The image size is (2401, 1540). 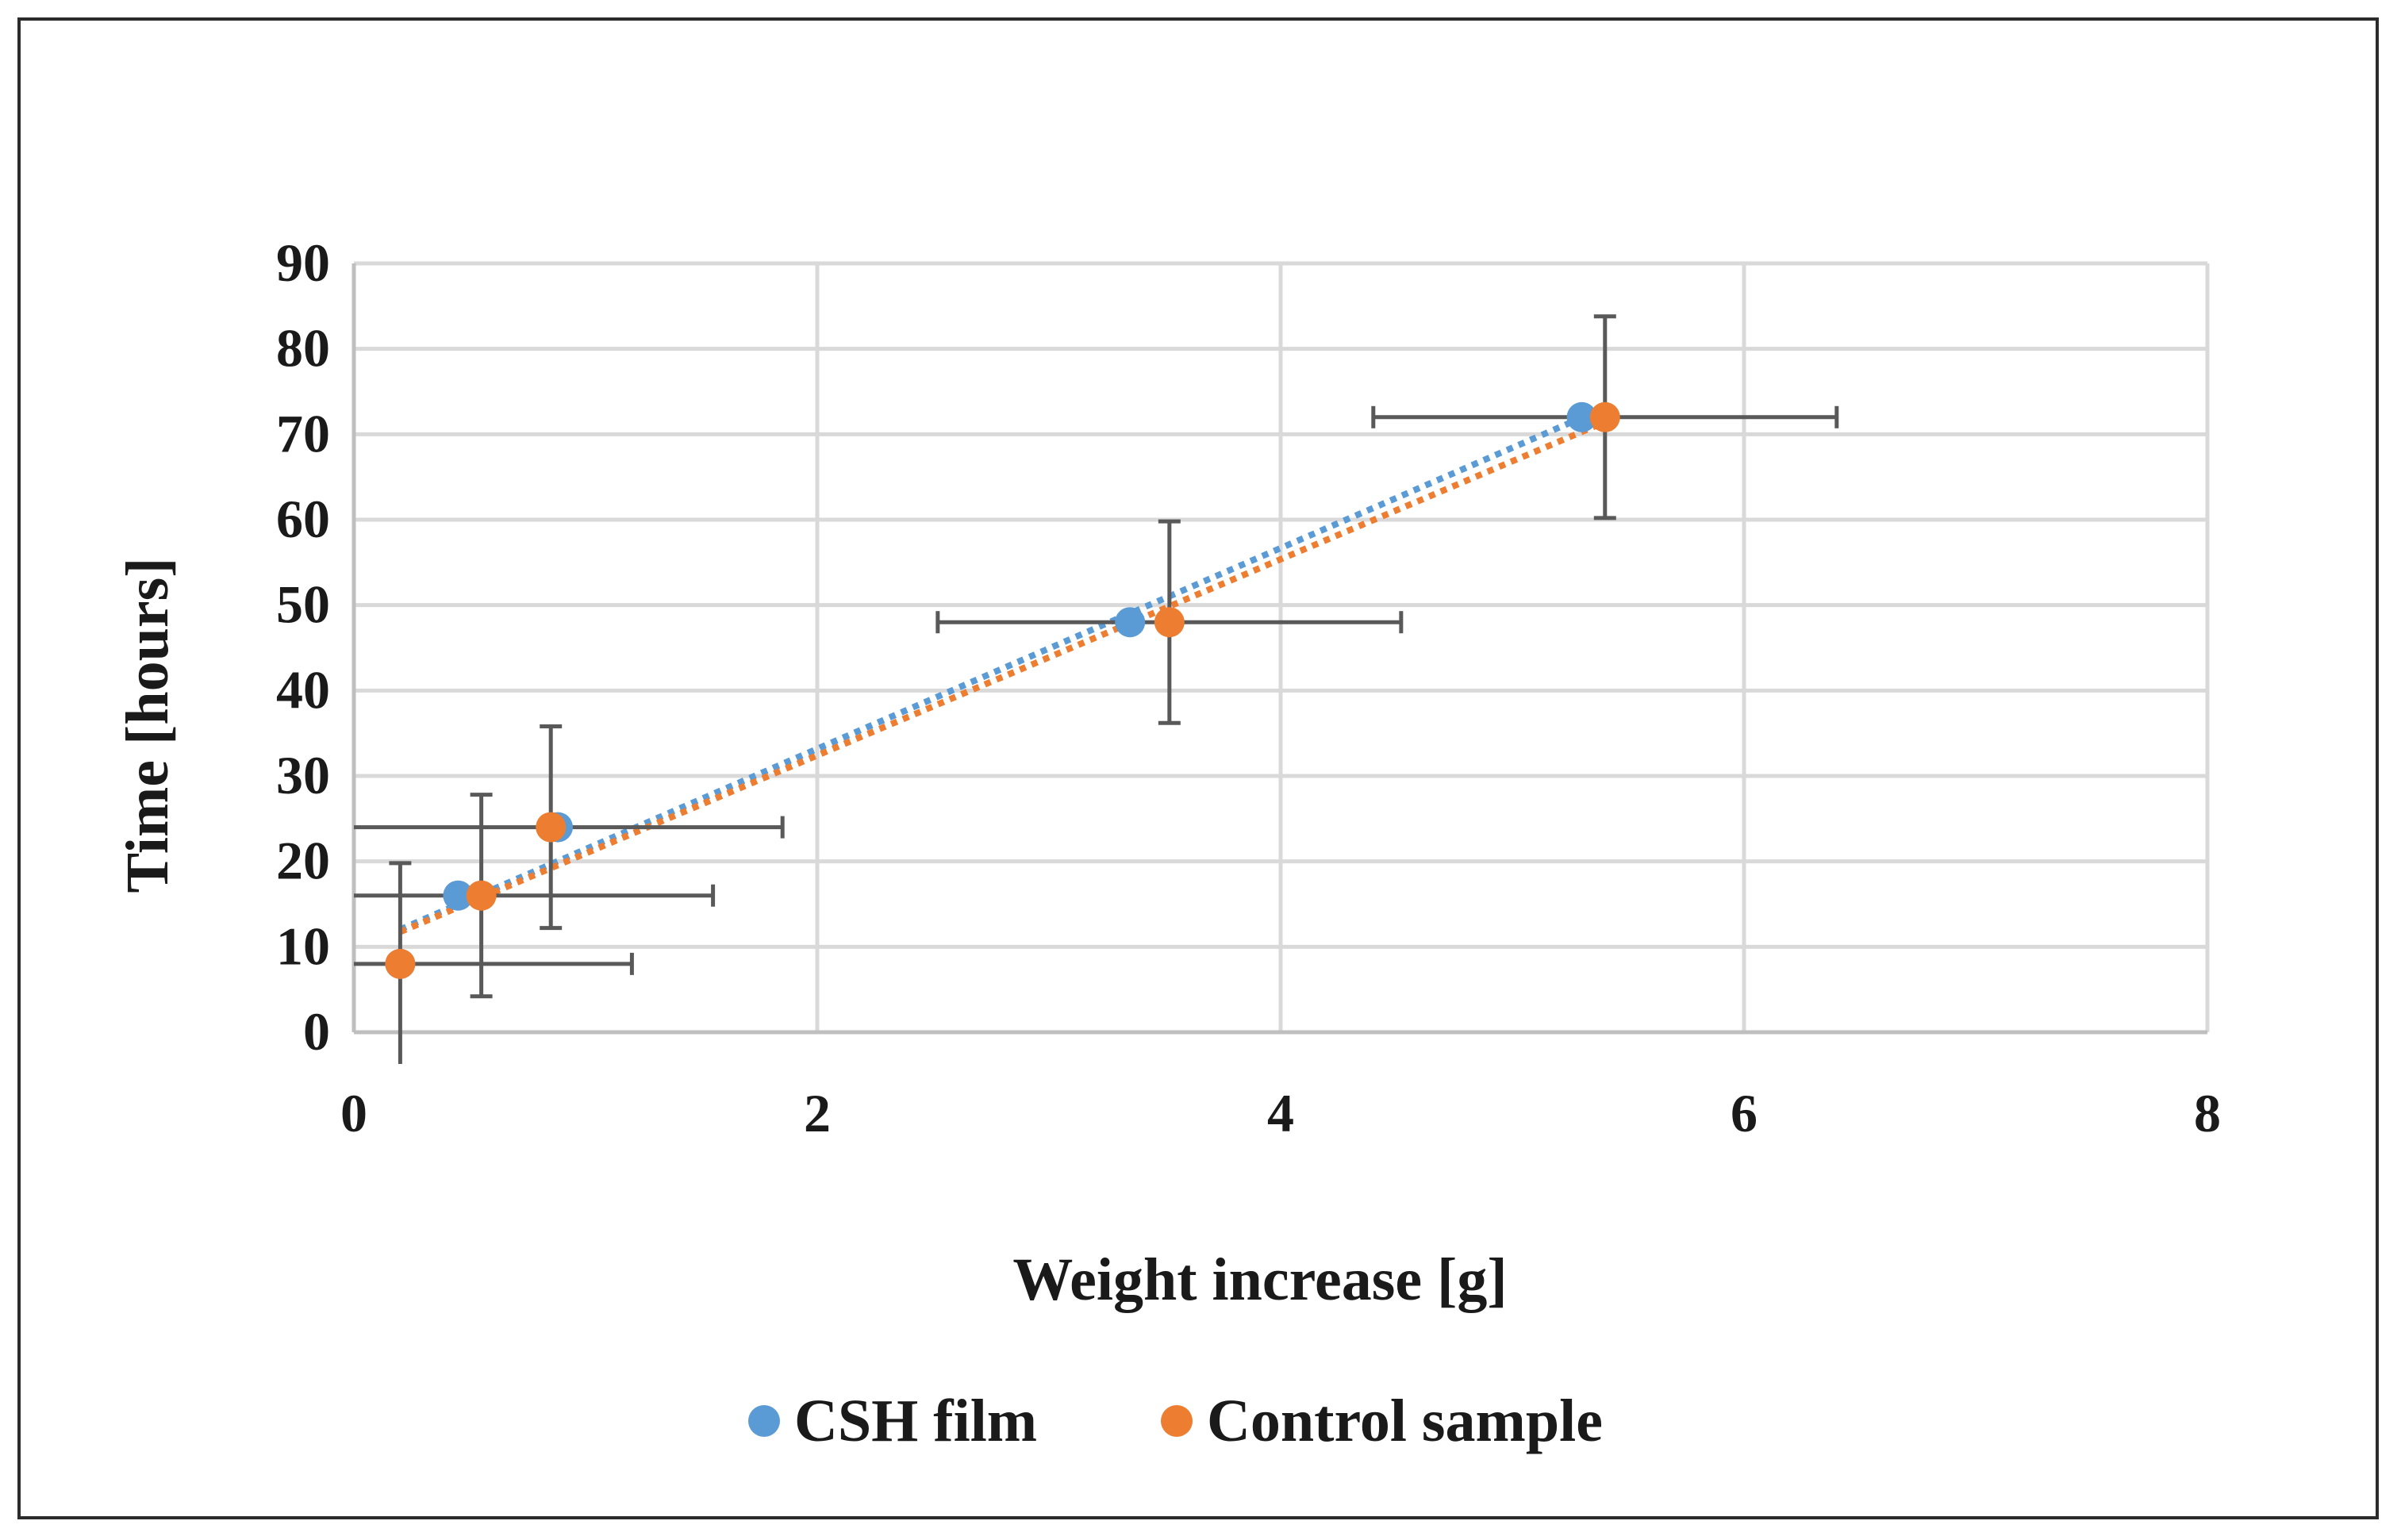 I want to click on legend-label-csh-film: CSH film, so click(x=915, y=1421).